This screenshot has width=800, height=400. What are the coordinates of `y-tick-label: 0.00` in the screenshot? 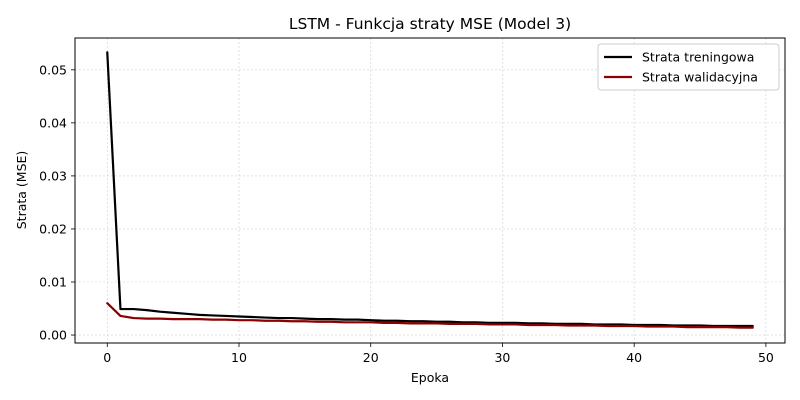 It's located at (53, 335).